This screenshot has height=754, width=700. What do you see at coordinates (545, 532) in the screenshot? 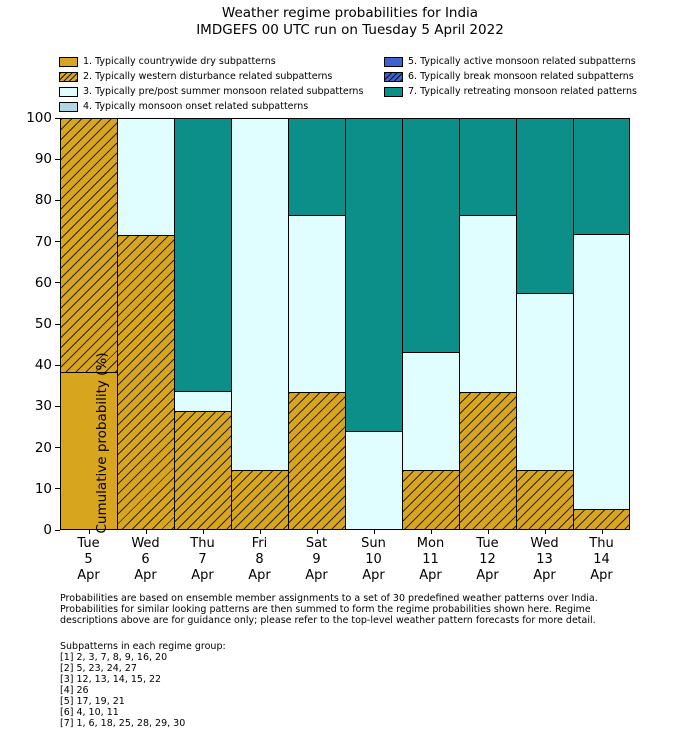
I see `x-tick-mark-wed13` at bounding box center [545, 532].